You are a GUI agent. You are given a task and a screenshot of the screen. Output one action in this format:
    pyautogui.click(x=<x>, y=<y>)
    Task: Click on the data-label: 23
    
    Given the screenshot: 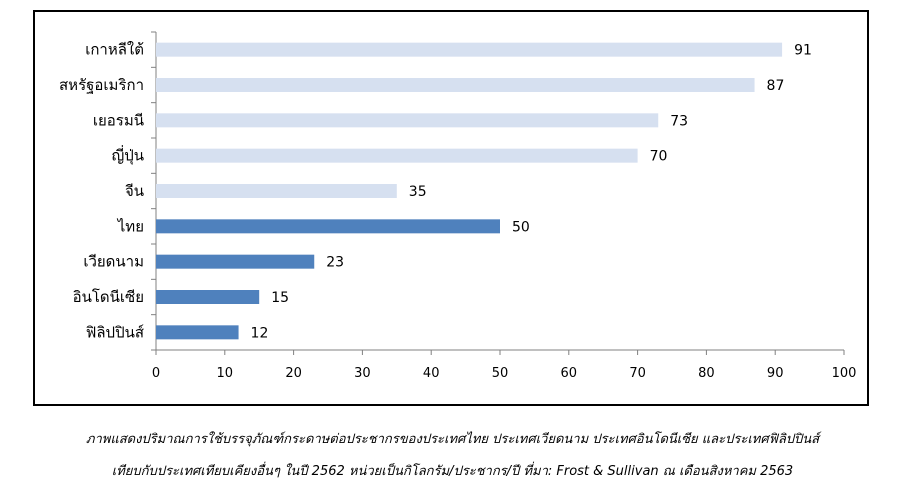 What is the action you would take?
    pyautogui.click(x=335, y=263)
    